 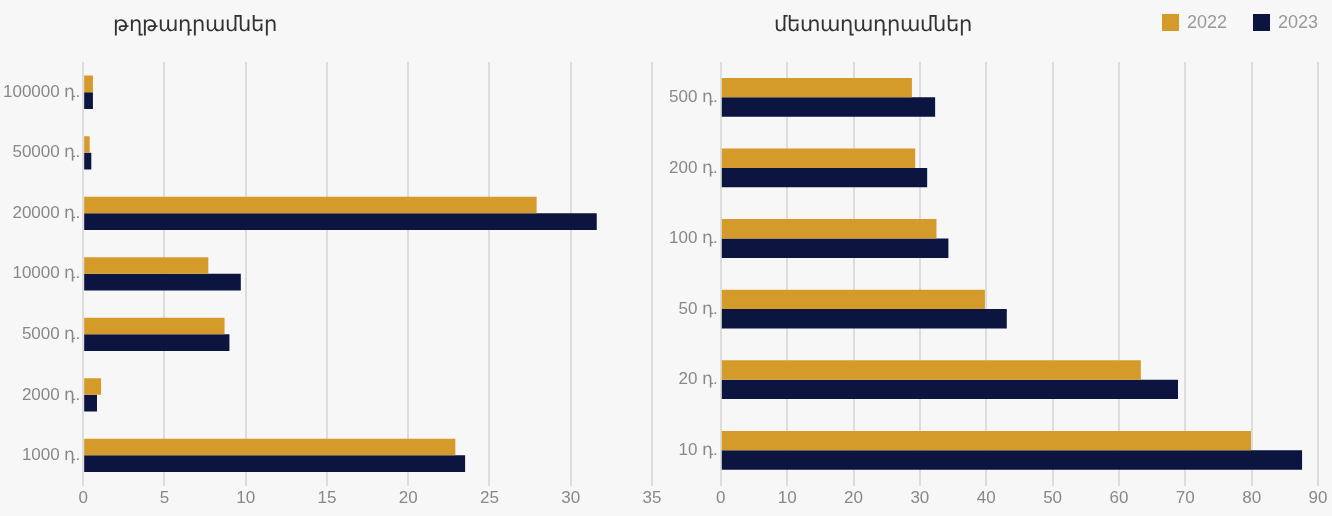 I want to click on x-tick-label: 25, so click(x=489, y=498).